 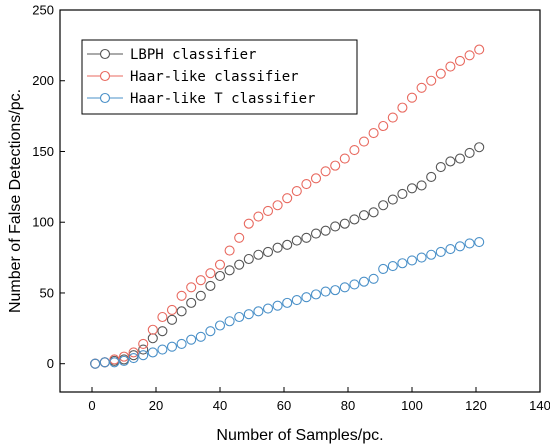 I want to click on x-tick-label: 0, so click(x=91, y=405).